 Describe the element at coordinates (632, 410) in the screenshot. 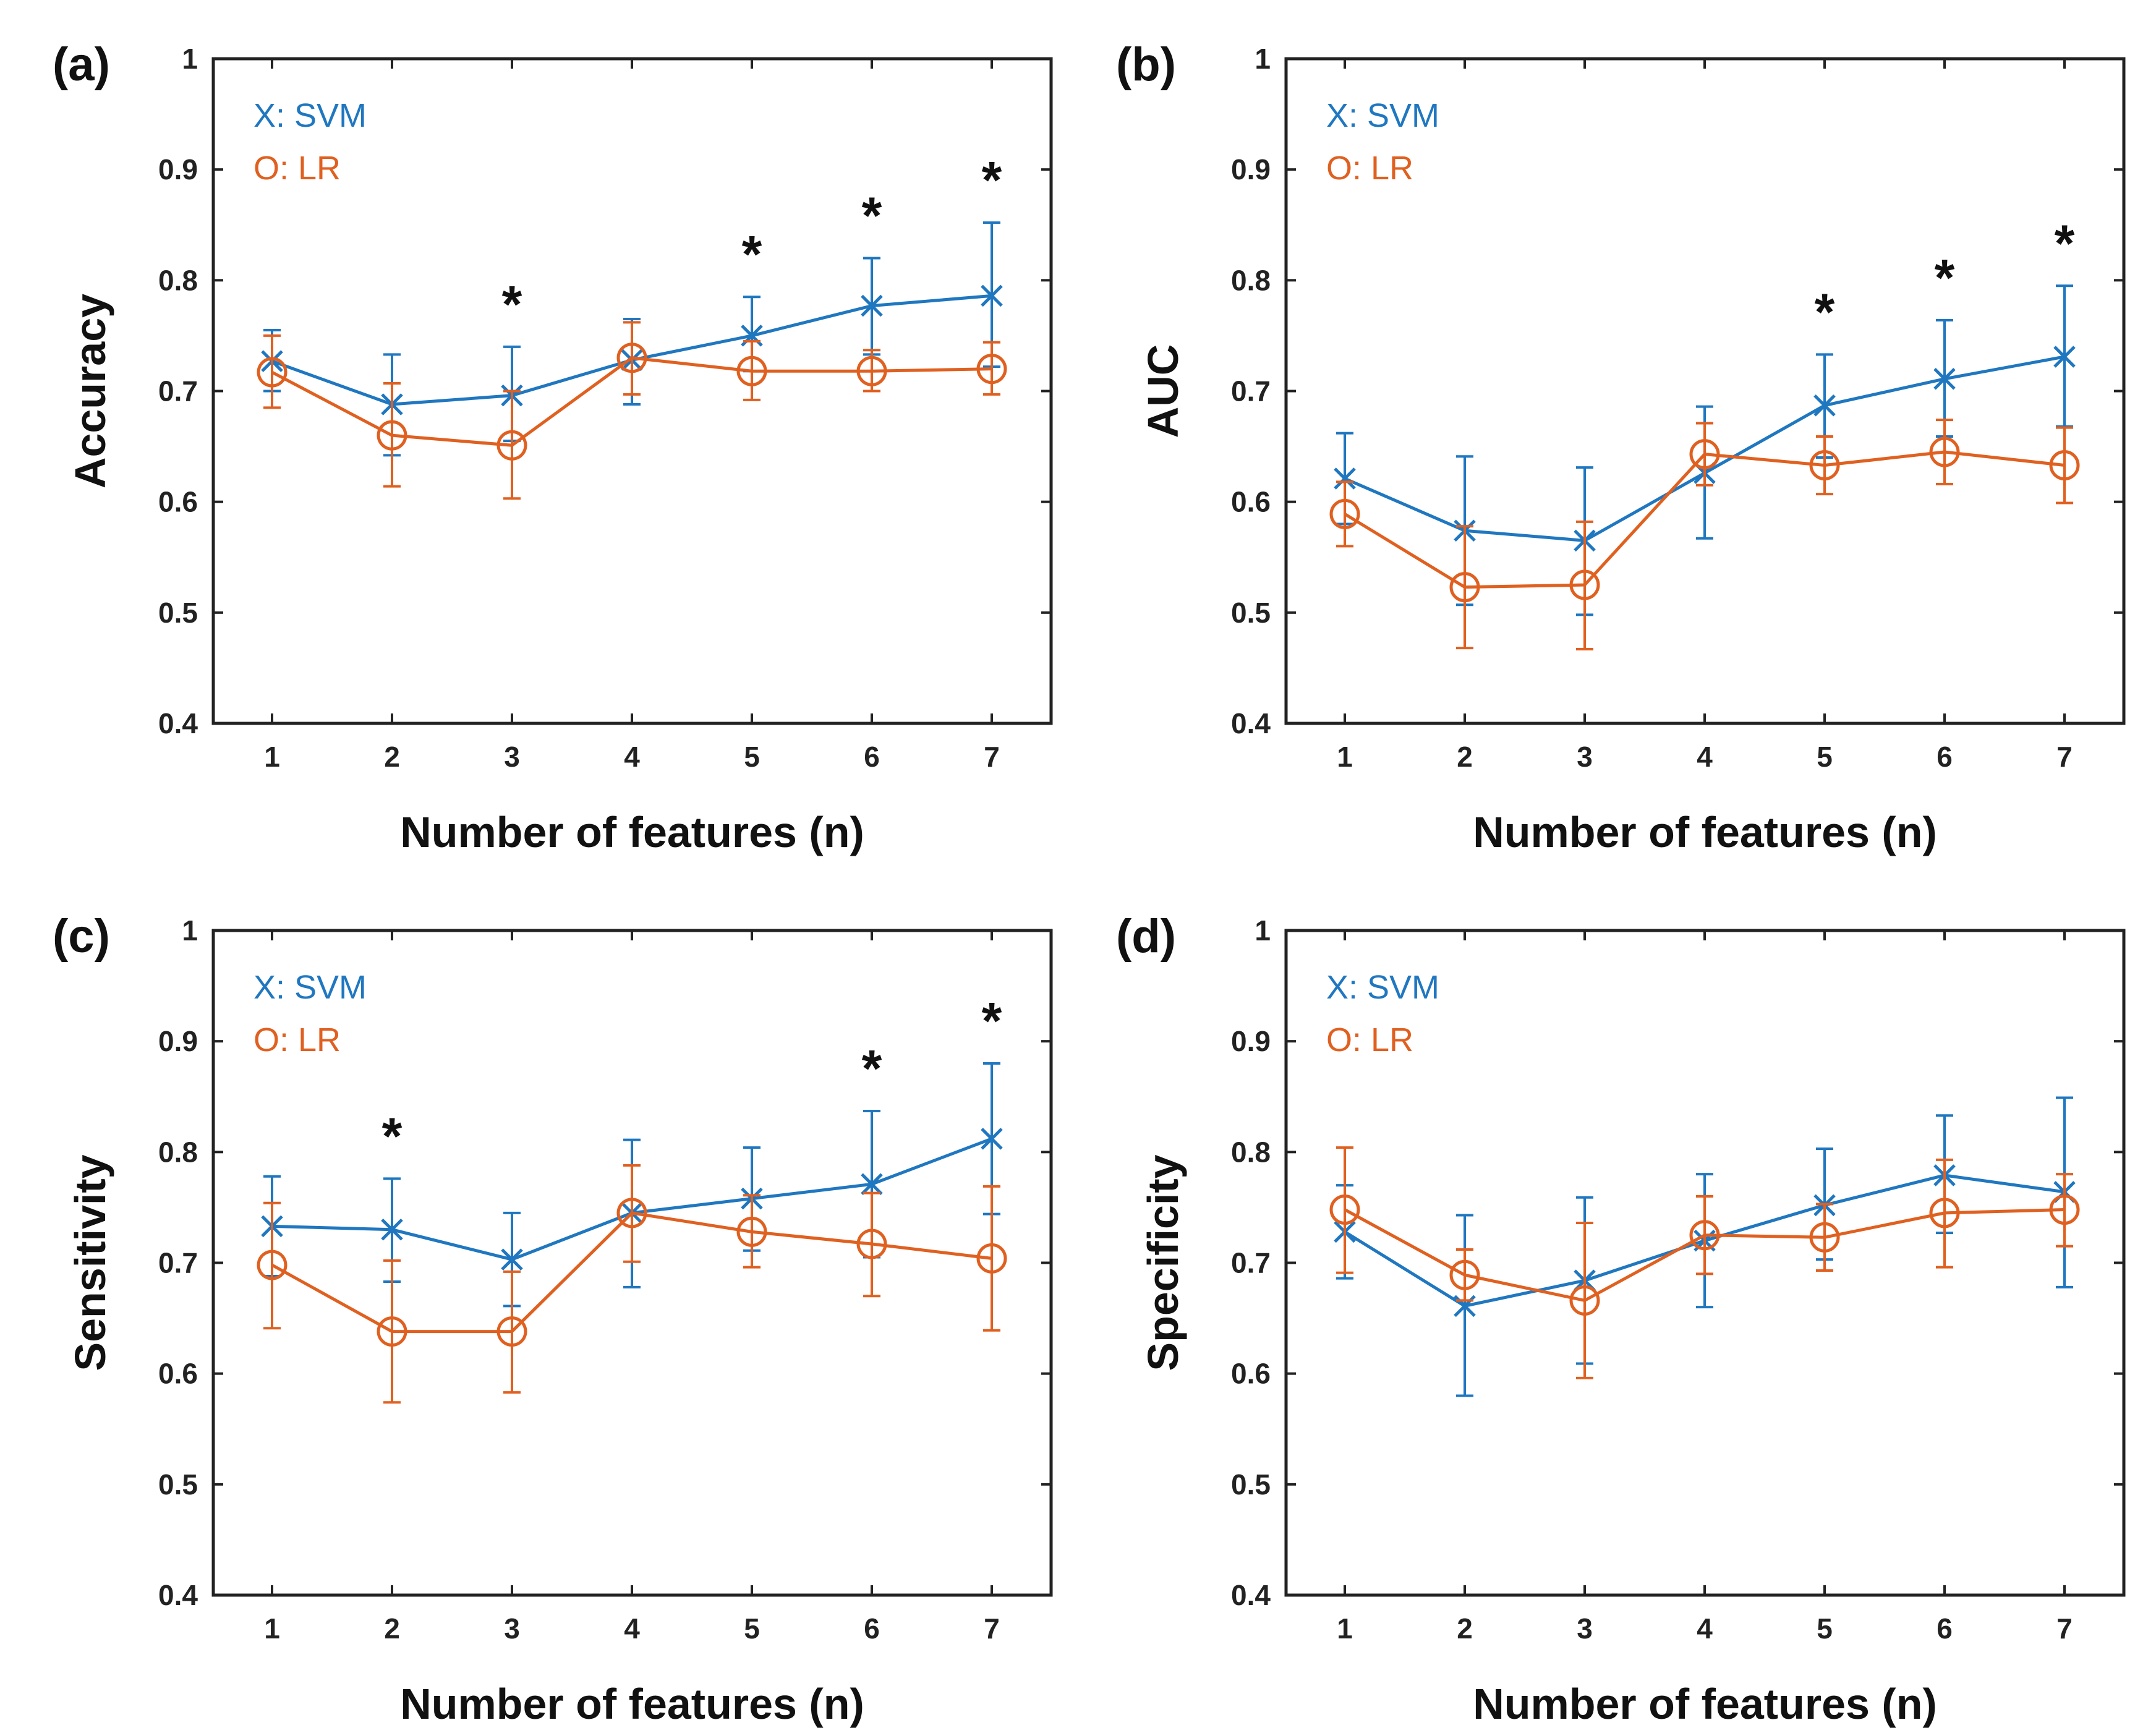

I see `series-lr` at that location.